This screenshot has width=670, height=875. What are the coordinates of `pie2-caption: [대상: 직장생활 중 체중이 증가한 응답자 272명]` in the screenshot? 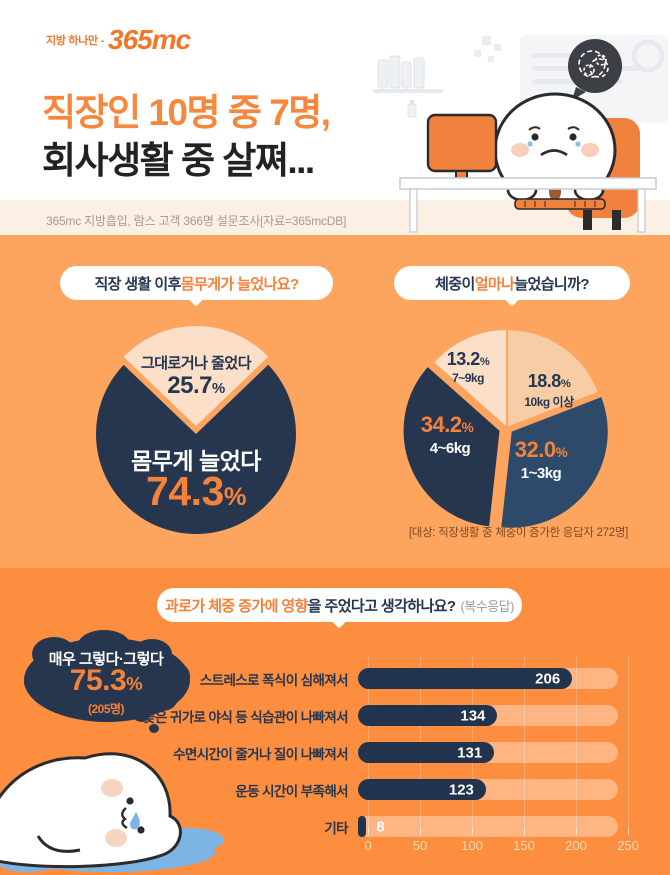 It's located at (518, 533).